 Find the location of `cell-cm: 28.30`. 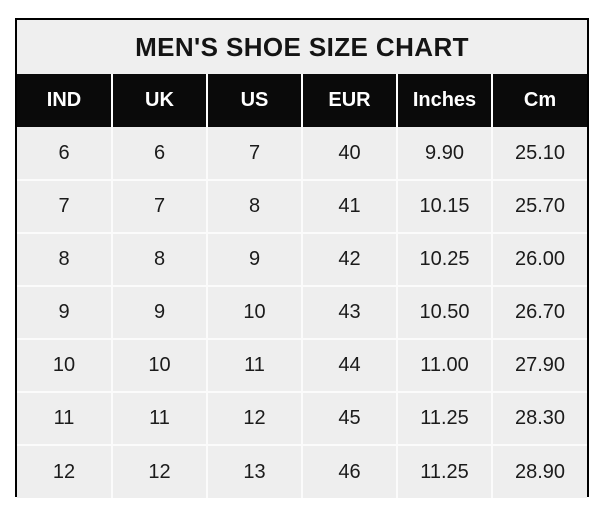

cell-cm: 28.30 is located at coordinates (539, 419).